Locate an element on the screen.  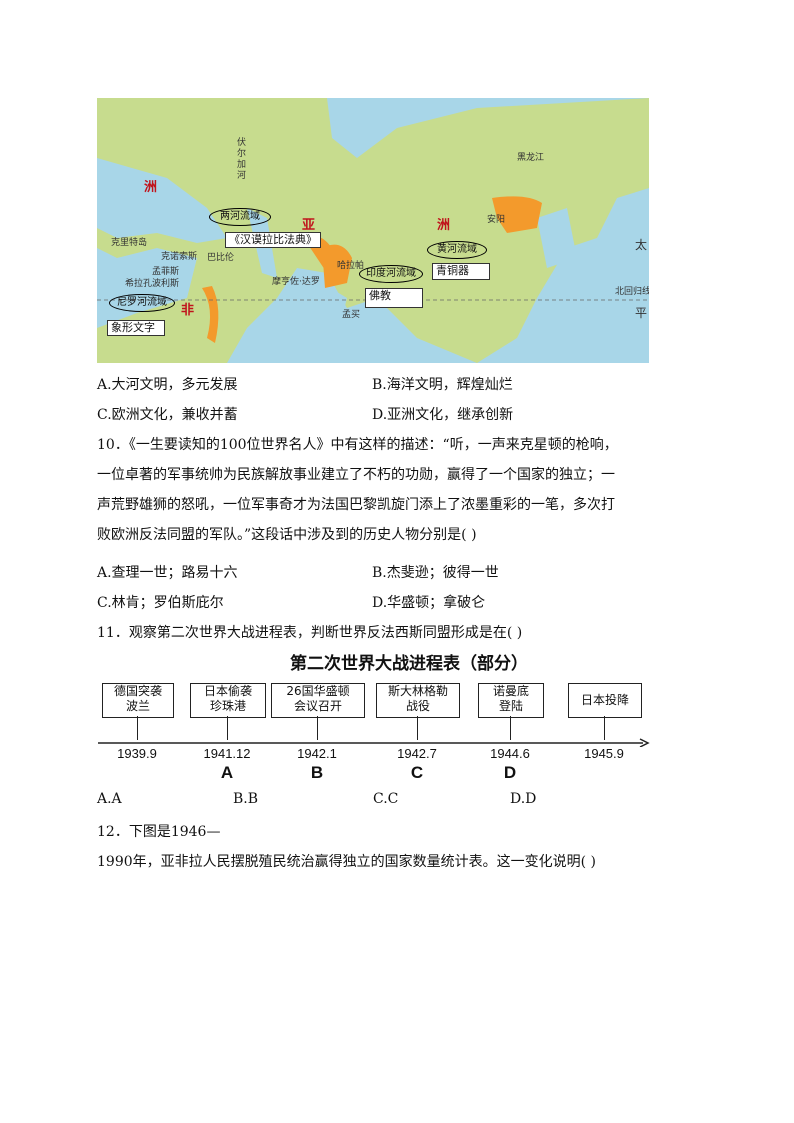
label-hieroglyph: 象形文字 is located at coordinates (136, 328).